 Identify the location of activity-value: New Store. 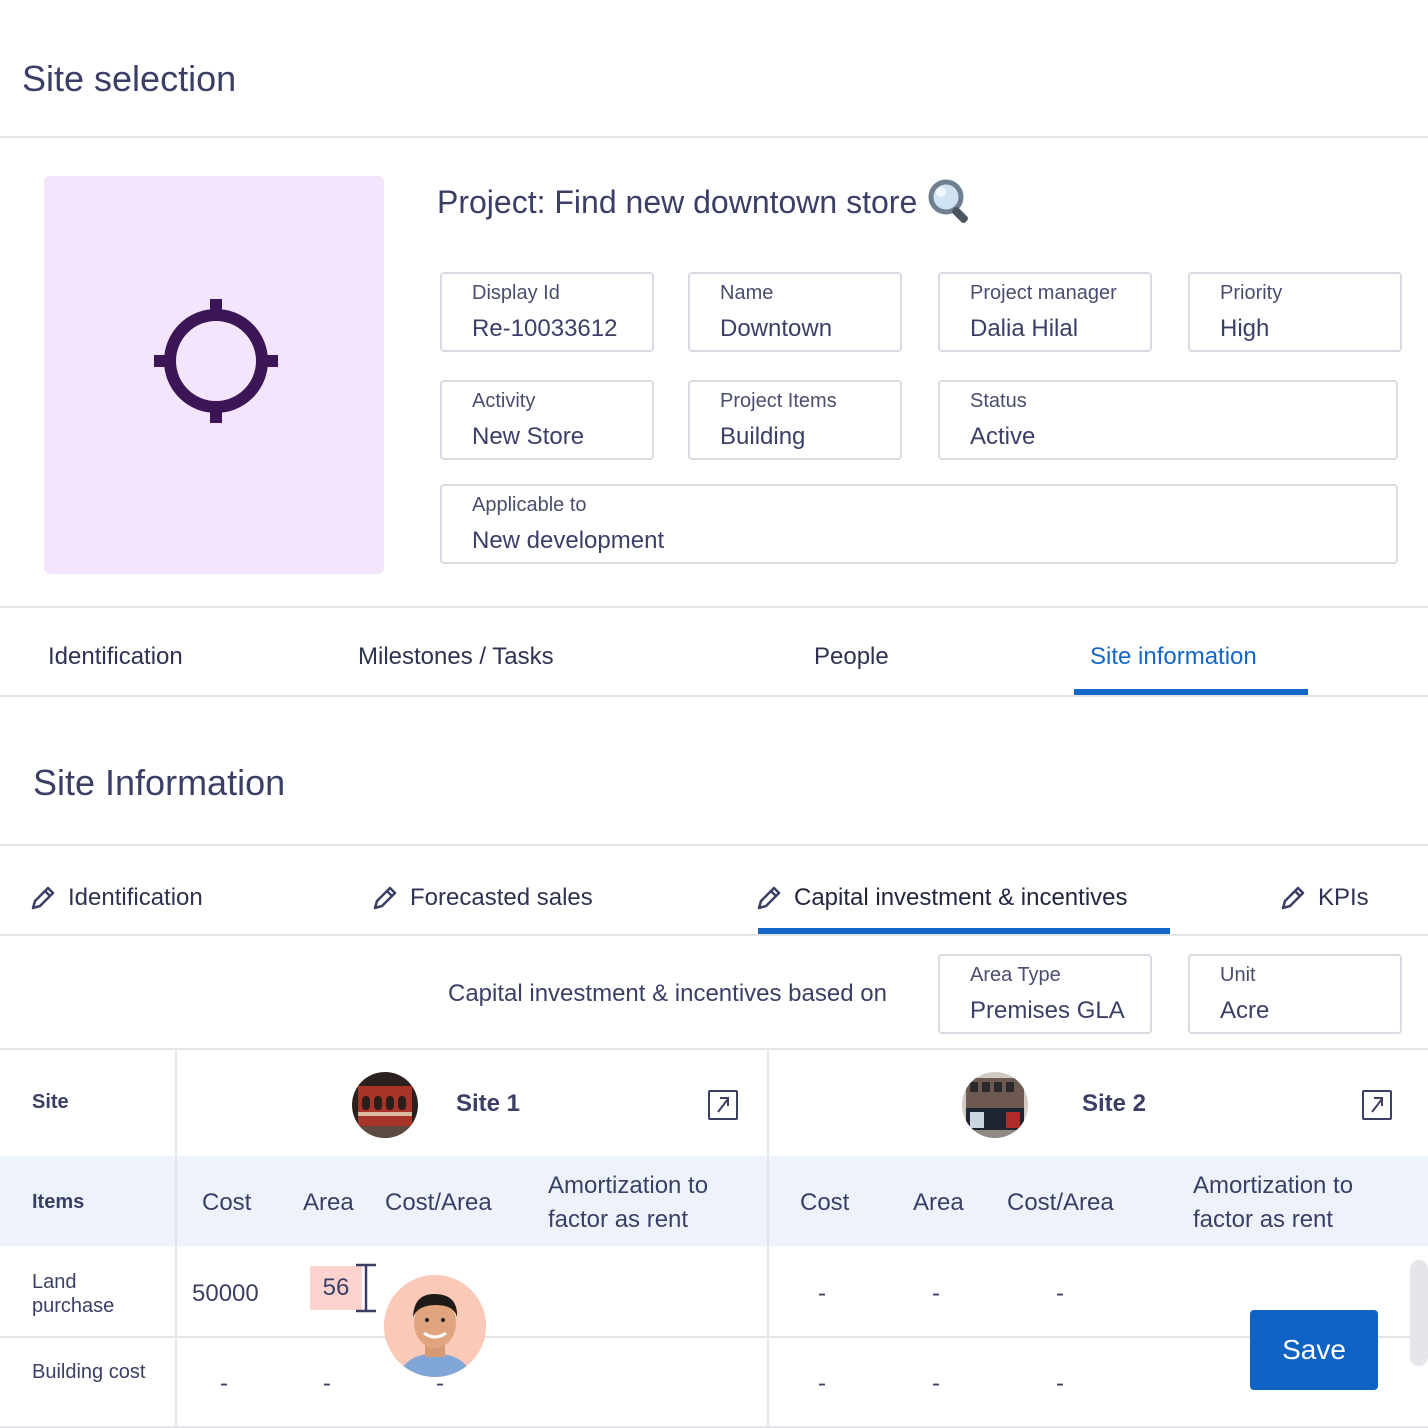
(528, 436).